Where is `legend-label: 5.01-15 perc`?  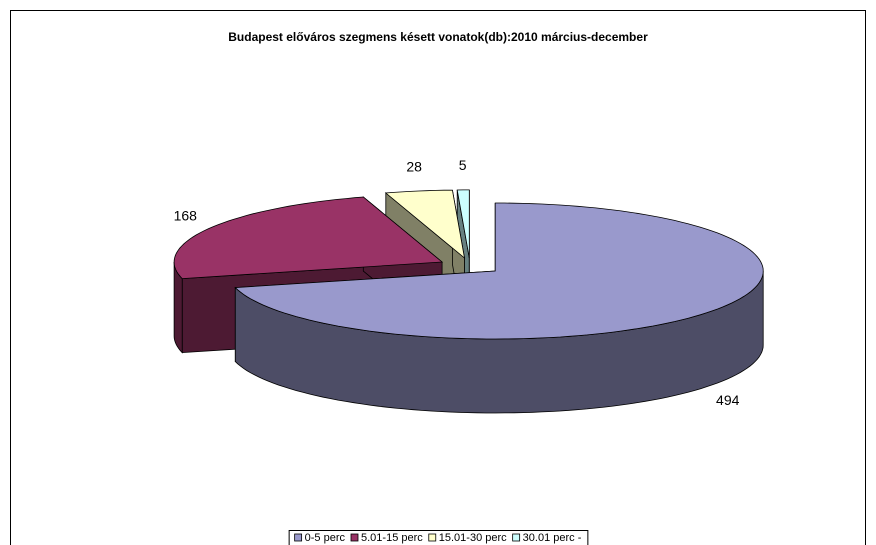
legend-label: 5.01-15 perc is located at coordinates (392, 538).